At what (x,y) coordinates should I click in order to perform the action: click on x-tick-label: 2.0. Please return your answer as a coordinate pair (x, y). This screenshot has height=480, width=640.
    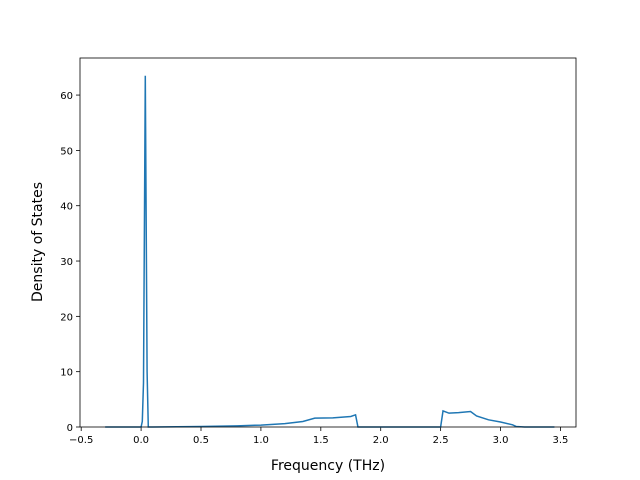
    Looking at the image, I should click on (381, 440).